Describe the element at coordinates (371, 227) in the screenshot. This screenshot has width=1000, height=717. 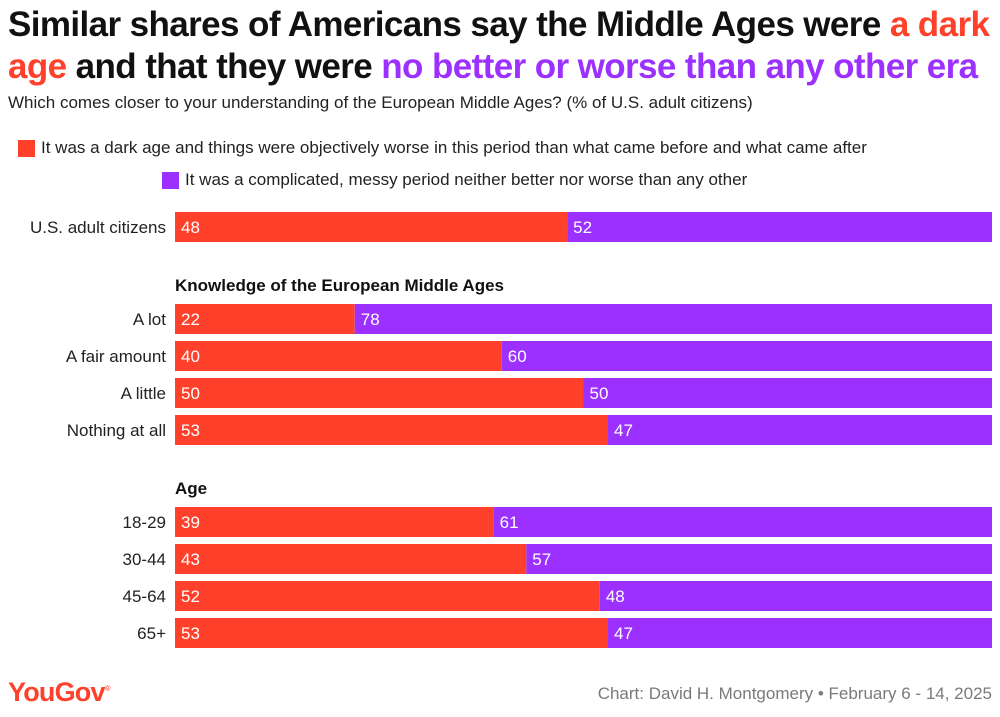
I see `bar-dark-age-u-s-adult-citizens` at that location.